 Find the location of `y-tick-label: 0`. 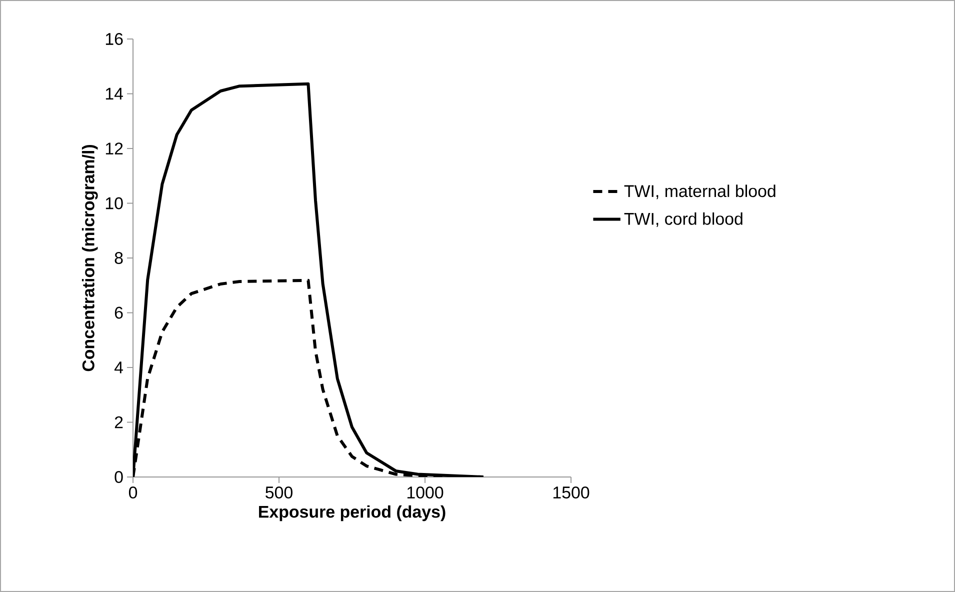

y-tick-label: 0 is located at coordinates (118, 476).